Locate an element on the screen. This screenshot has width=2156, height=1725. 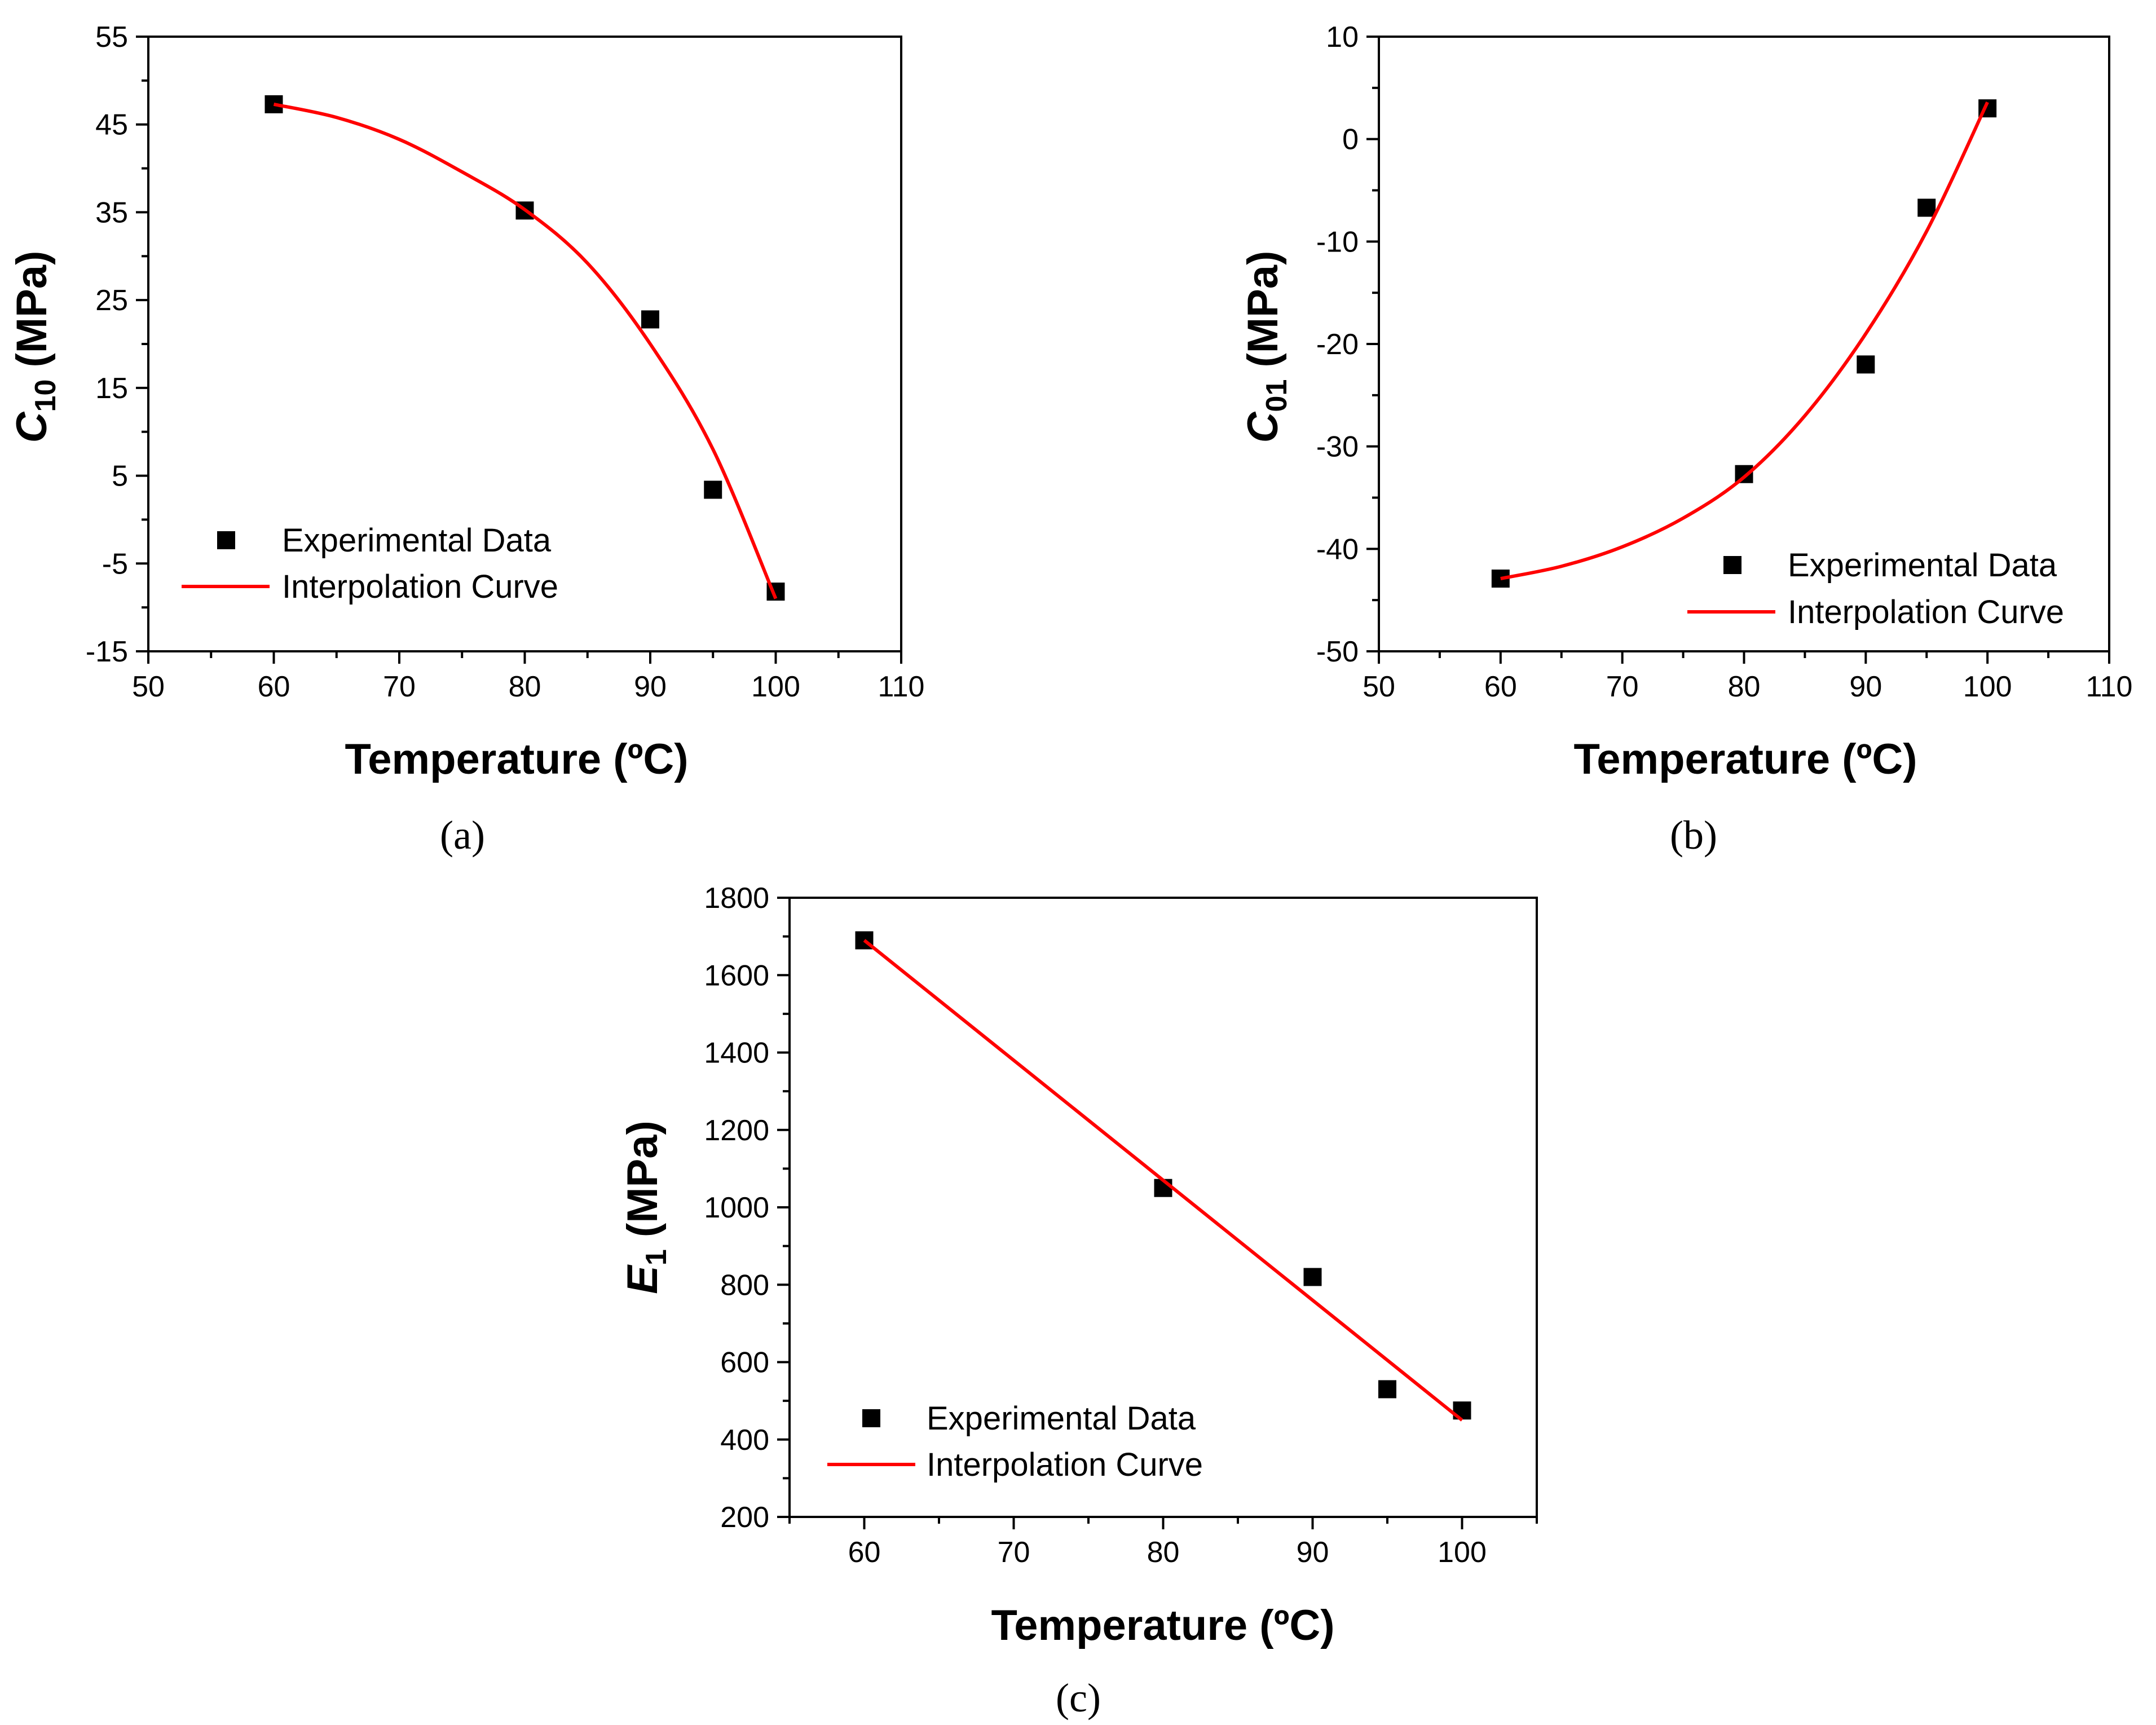
y-axis-title: C10 (MPa) is located at coordinates (35, 347).